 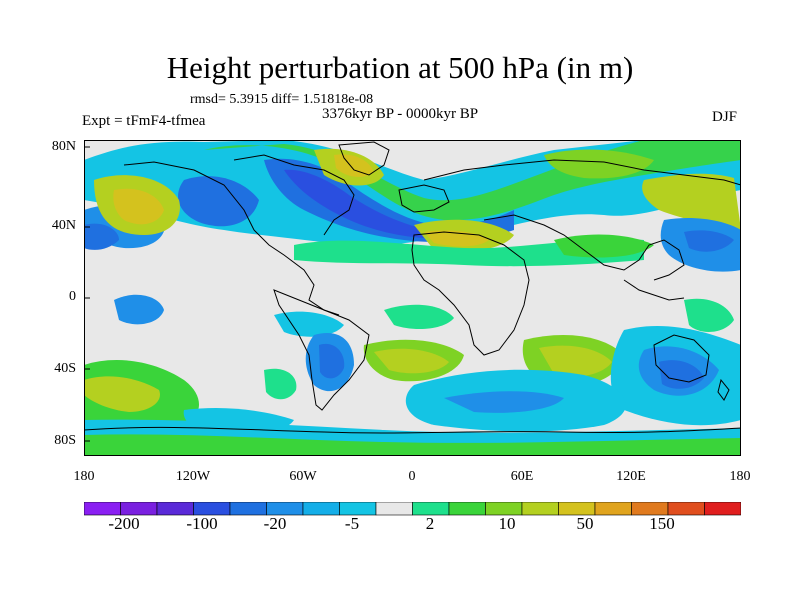 What do you see at coordinates (400, 114) in the screenshot?
I see `period-text: 3376kyr BP - 0000kyr BP` at bounding box center [400, 114].